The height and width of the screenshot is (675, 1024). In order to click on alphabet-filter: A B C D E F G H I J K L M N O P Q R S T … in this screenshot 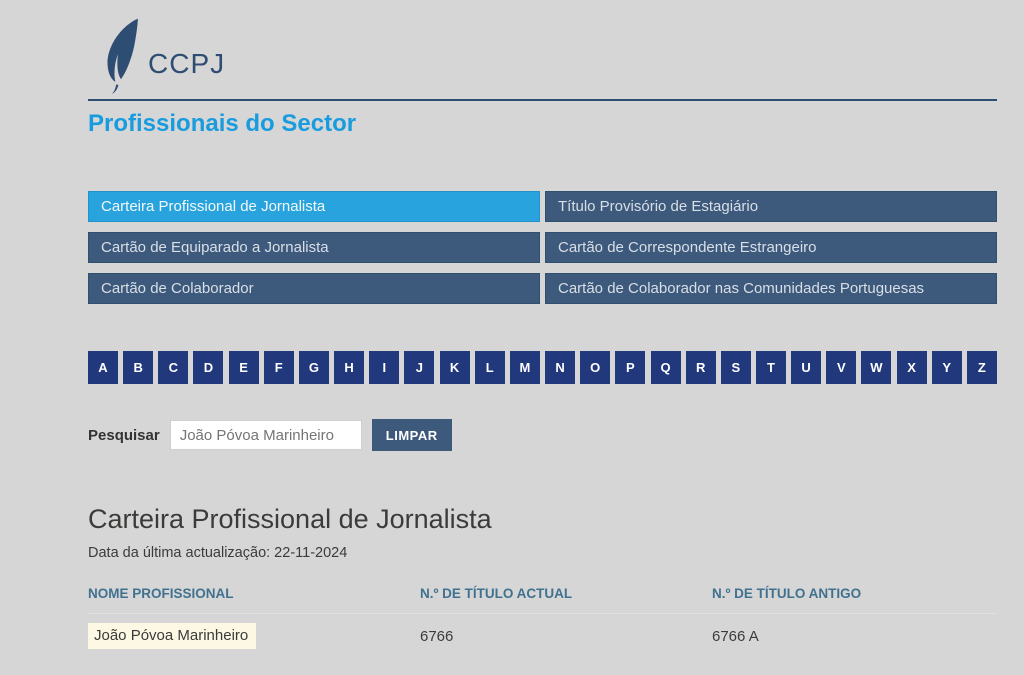, I will do `click(542, 367)`.